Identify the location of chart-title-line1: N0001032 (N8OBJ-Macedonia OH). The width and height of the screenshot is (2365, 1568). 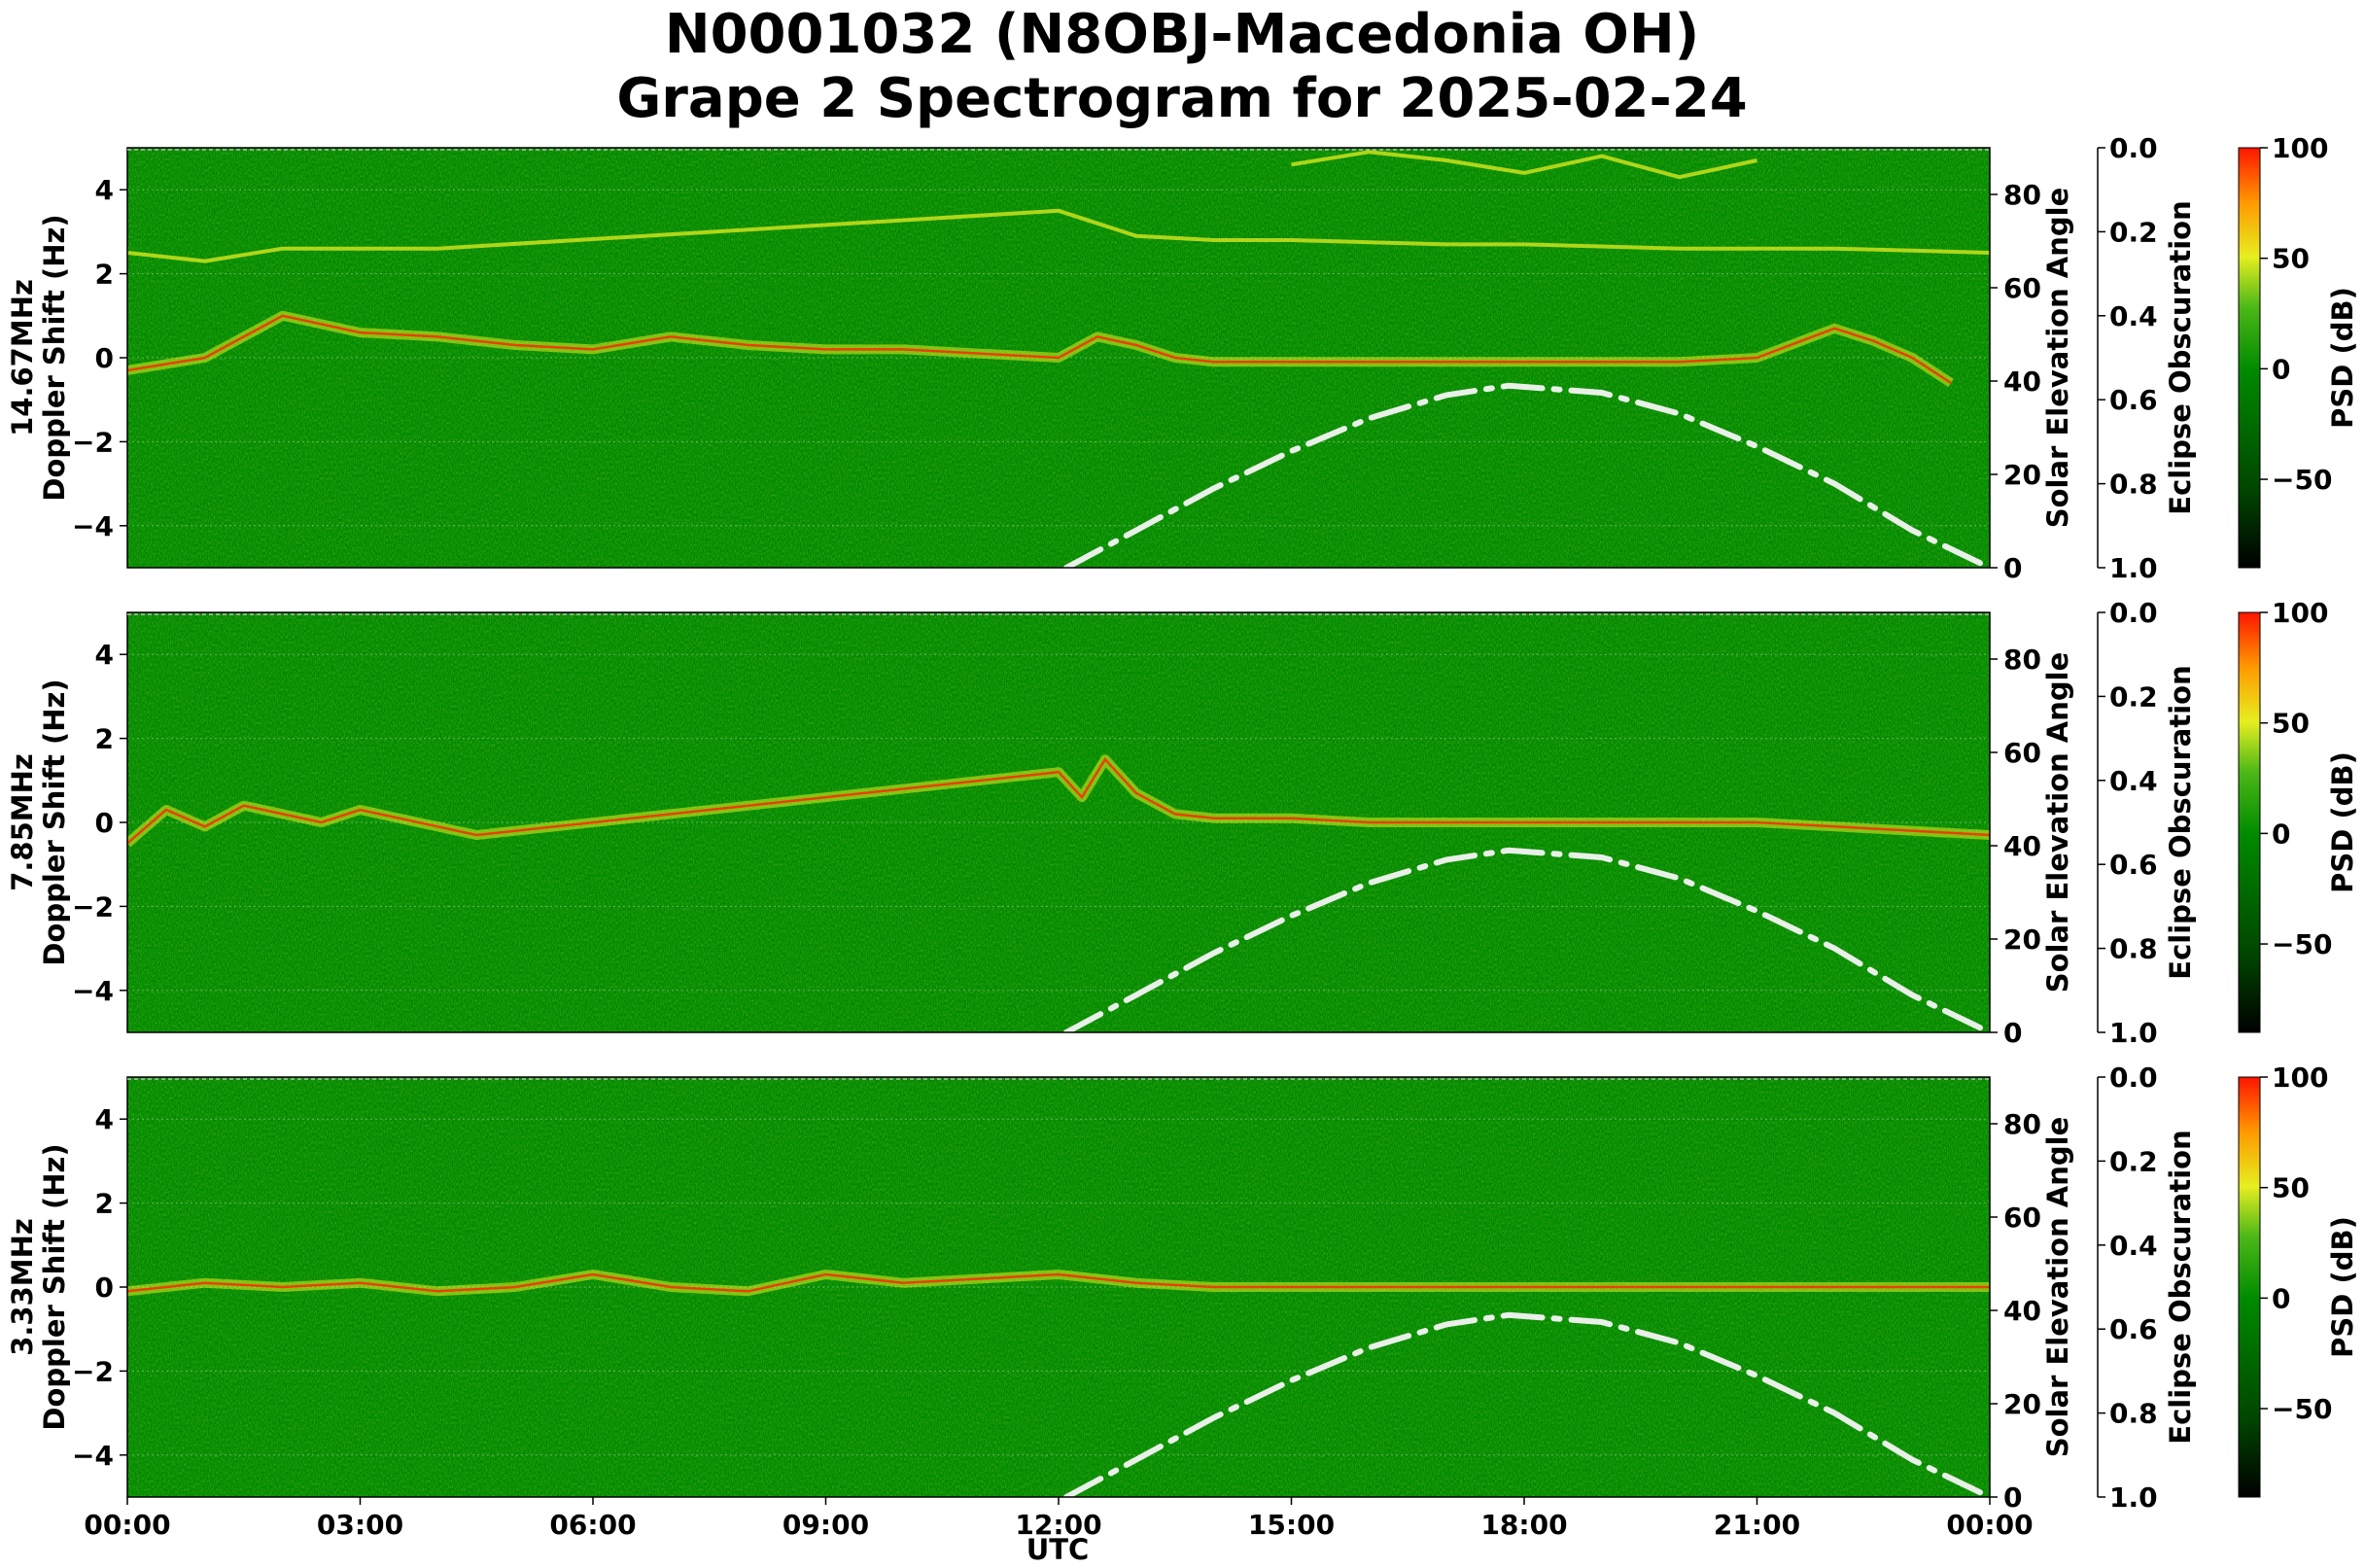
(1182, 34).